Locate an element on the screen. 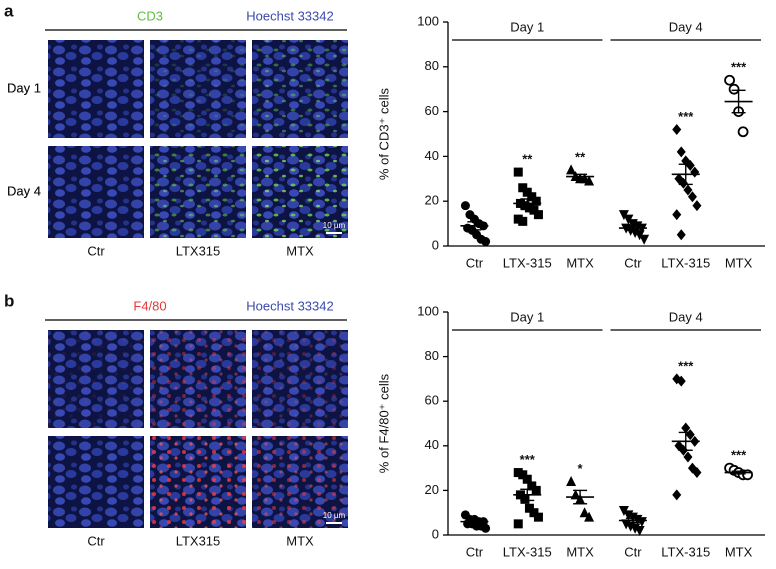 This screenshot has height=569, width=776. y-axis-label: % of F4/80⁺ cells is located at coordinates (383, 423).